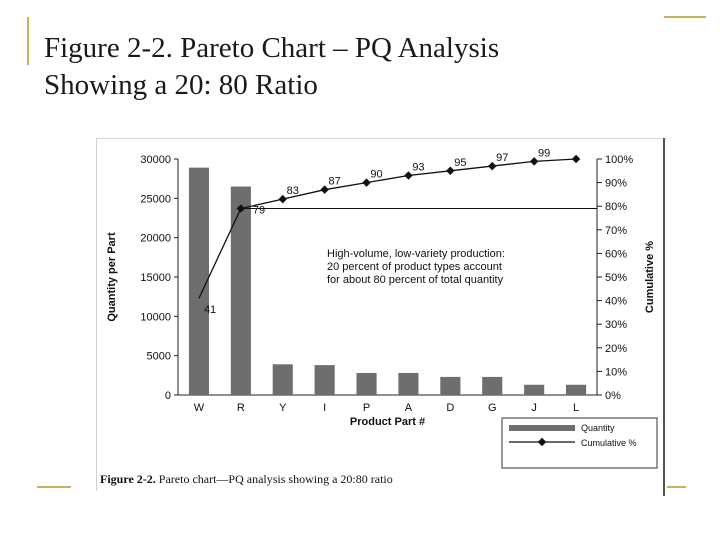 The image size is (720, 540). What do you see at coordinates (155, 160) in the screenshot?
I see `y-tick-label: 30000` at bounding box center [155, 160].